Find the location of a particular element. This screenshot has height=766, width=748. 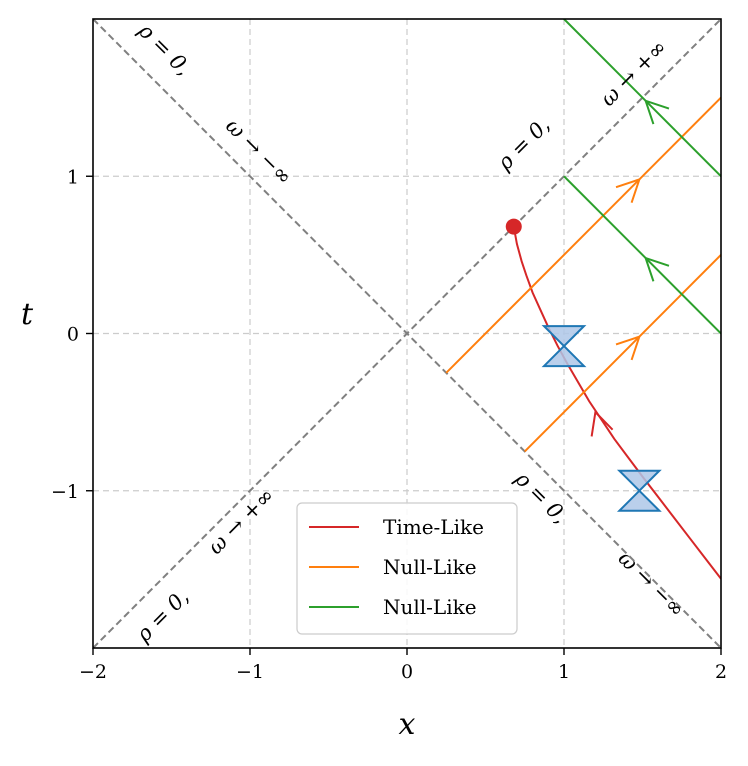

y-axis-ticks: −1 0 1 is located at coordinates (72, 334).